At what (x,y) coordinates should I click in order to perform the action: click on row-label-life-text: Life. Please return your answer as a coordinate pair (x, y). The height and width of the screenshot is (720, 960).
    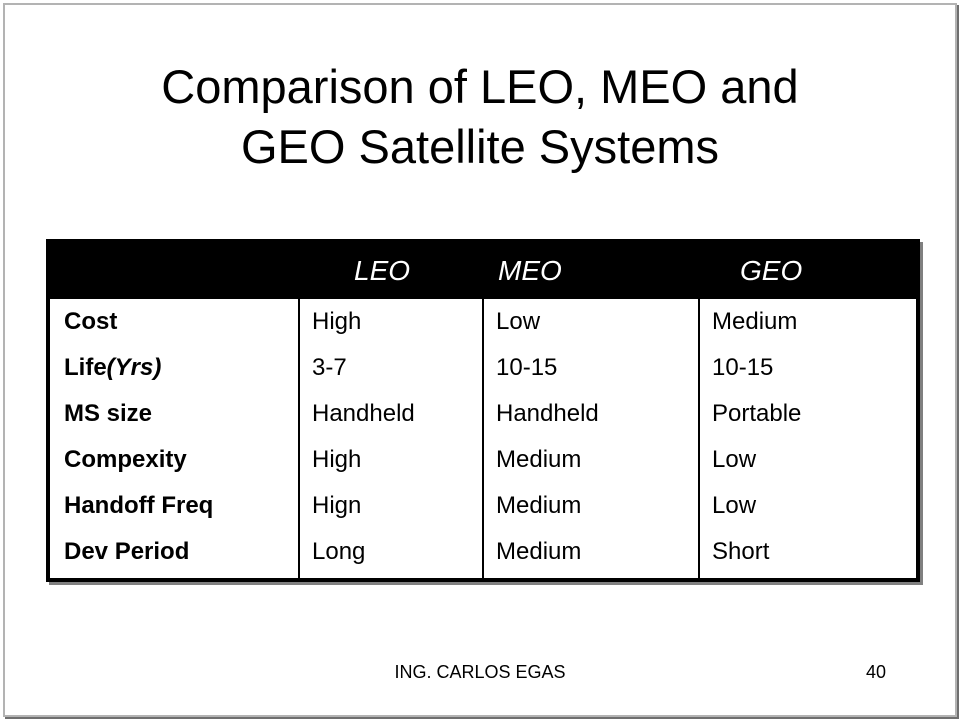
    Looking at the image, I should click on (85, 367).